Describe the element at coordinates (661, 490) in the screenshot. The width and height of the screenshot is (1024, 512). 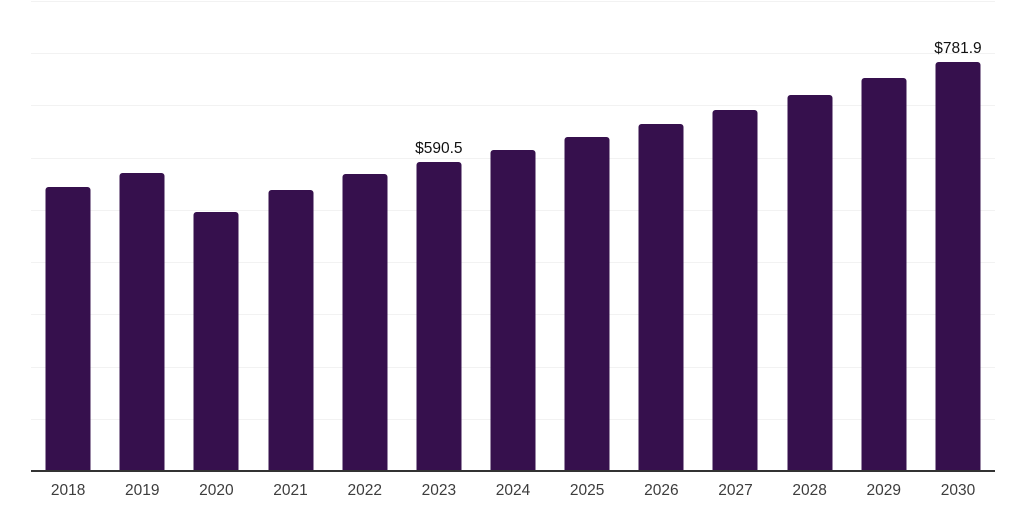
I see `x-tick-label-2026: 2026` at that location.